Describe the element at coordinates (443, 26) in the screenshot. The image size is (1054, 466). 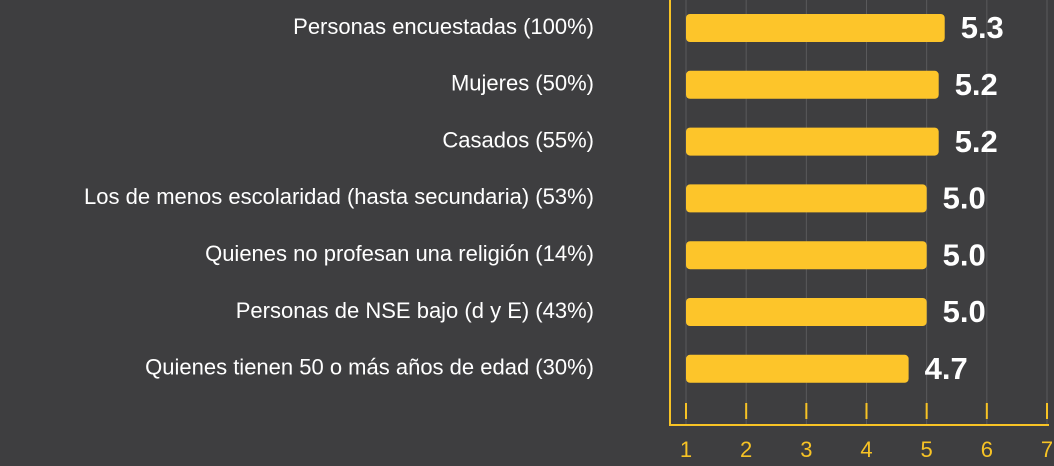
I see `category-label: Personas encuestadas (100%)` at that location.